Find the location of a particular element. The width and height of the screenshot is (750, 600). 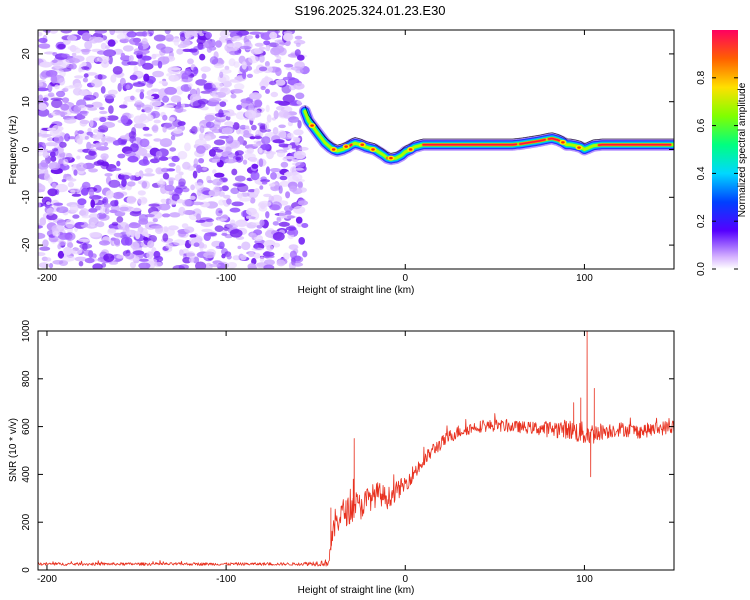

snr-x-tick-label: -200 is located at coordinates (47, 579).